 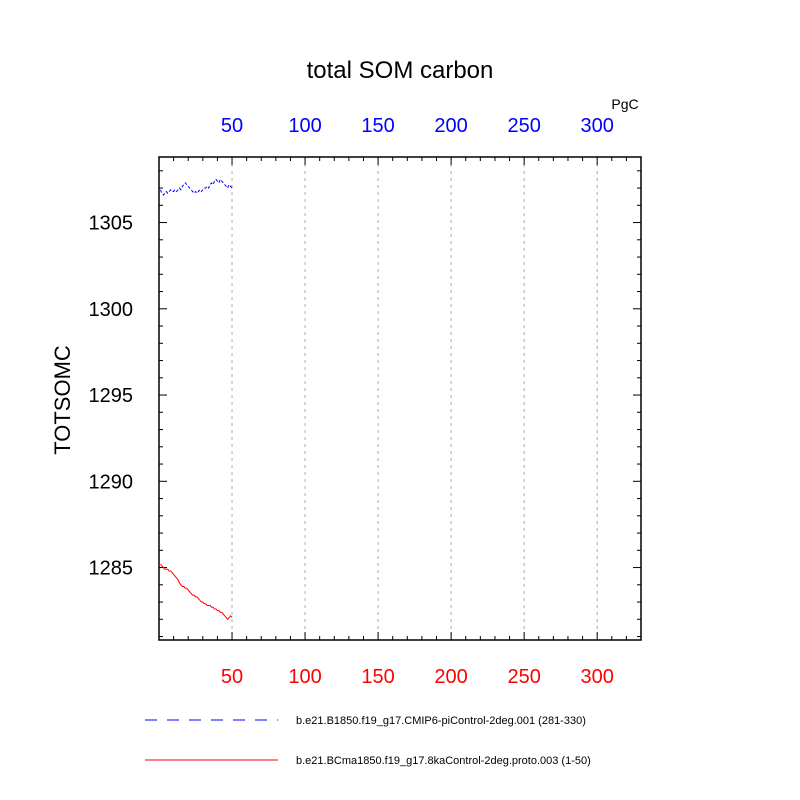 What do you see at coordinates (304, 677) in the screenshot?
I see `x-tick-label-bottom-100: 100` at bounding box center [304, 677].